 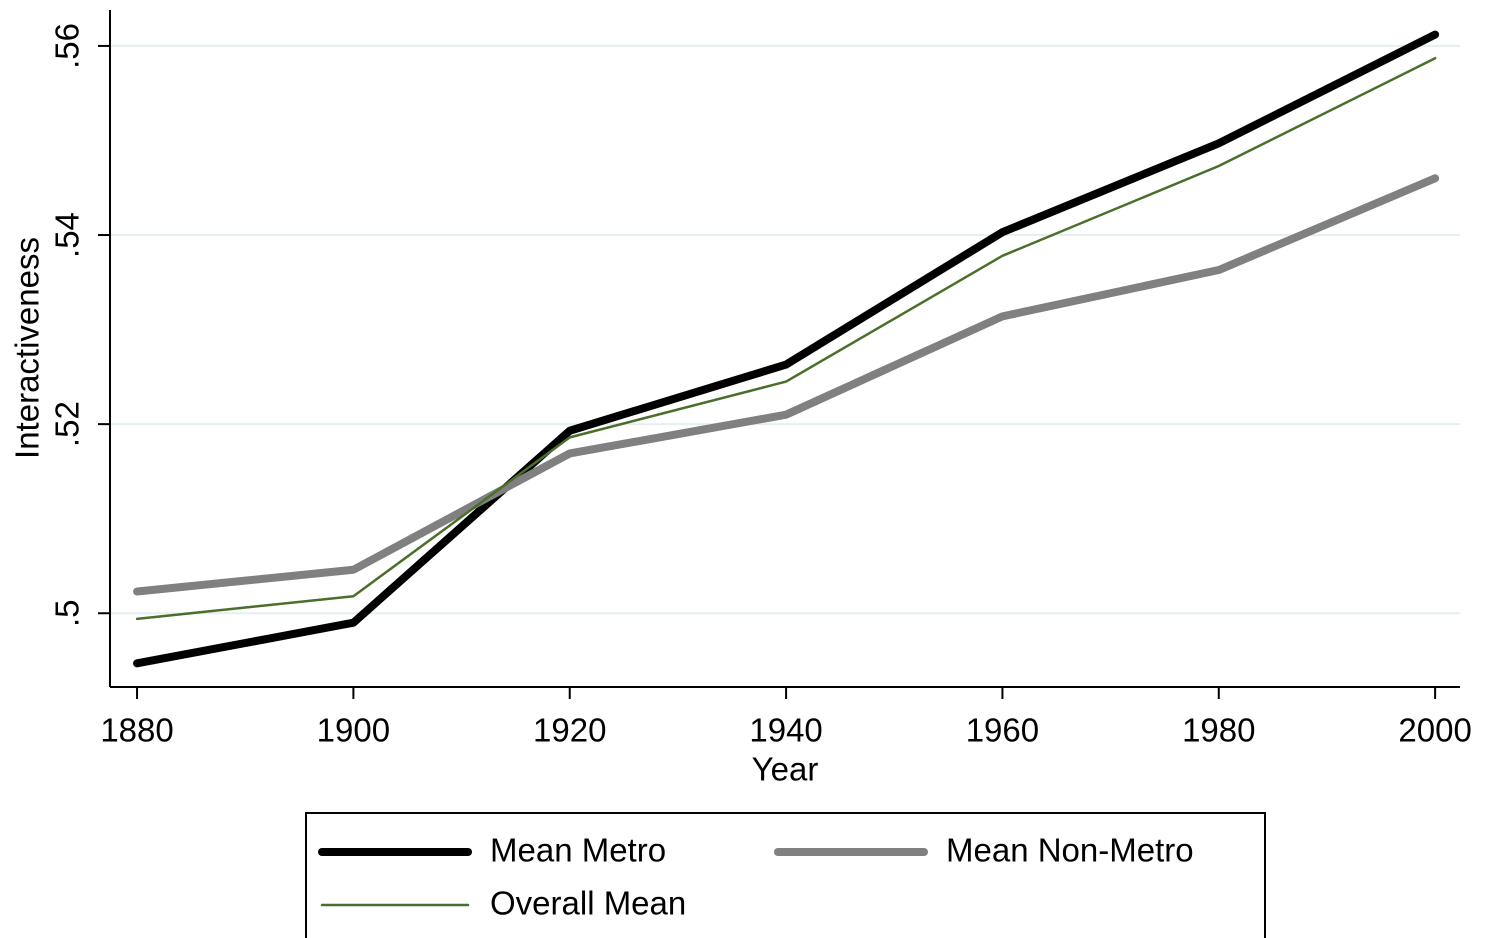 What do you see at coordinates (569, 730) in the screenshot?
I see `x-tick-label: 1920` at bounding box center [569, 730].